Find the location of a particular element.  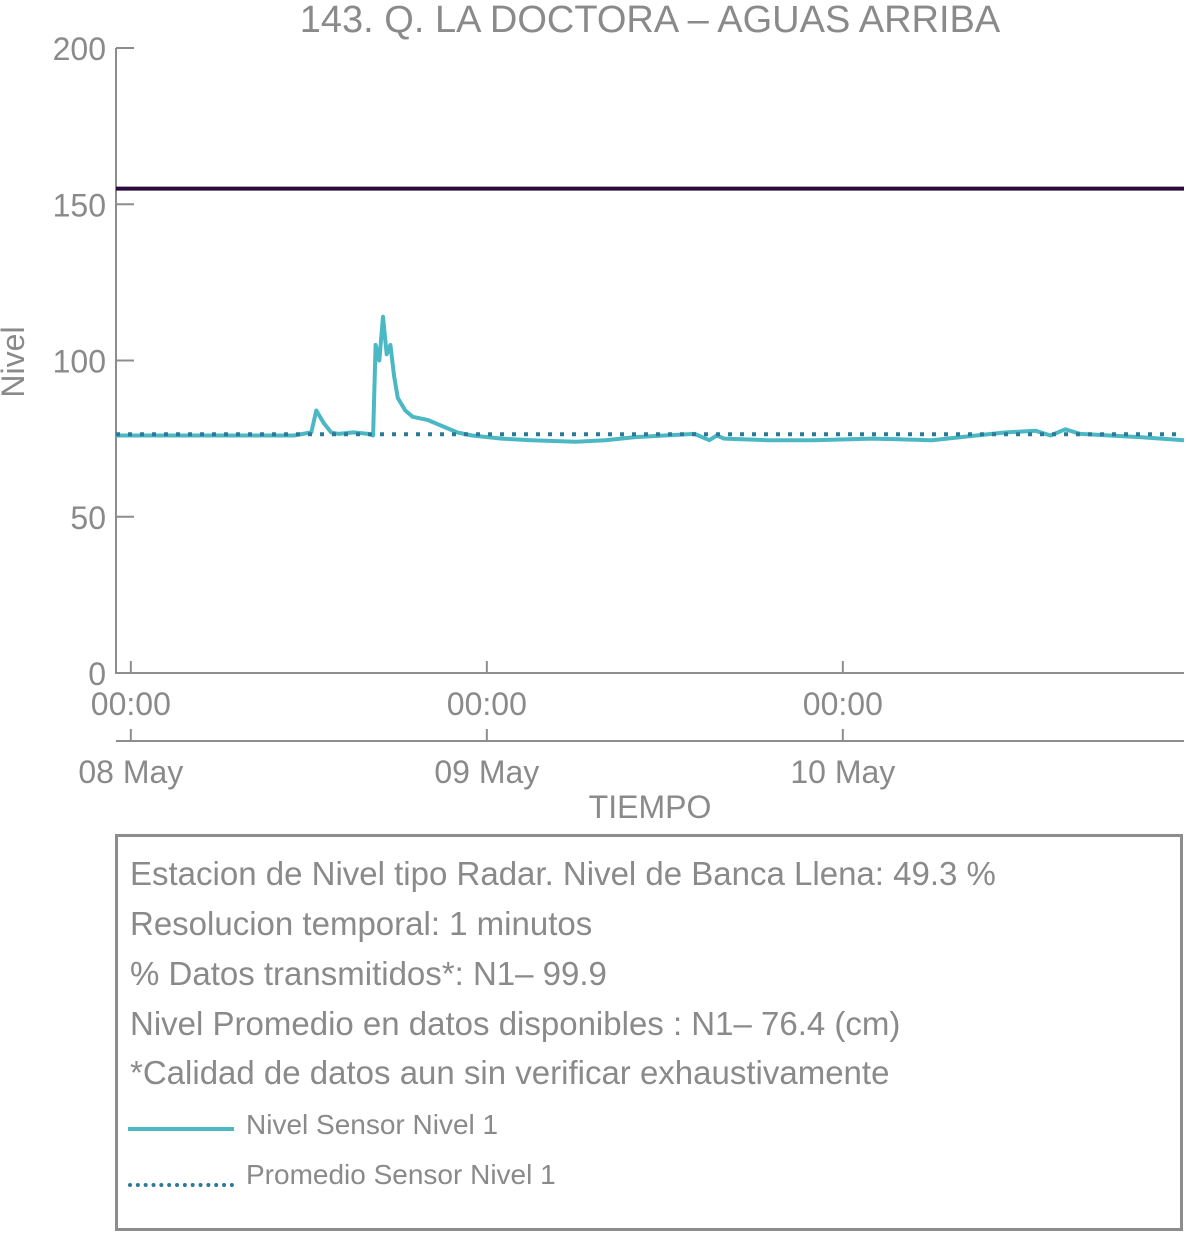

info-line-transmitted: % Datos transmitidos*: N1– 99.9 is located at coordinates (368, 973).